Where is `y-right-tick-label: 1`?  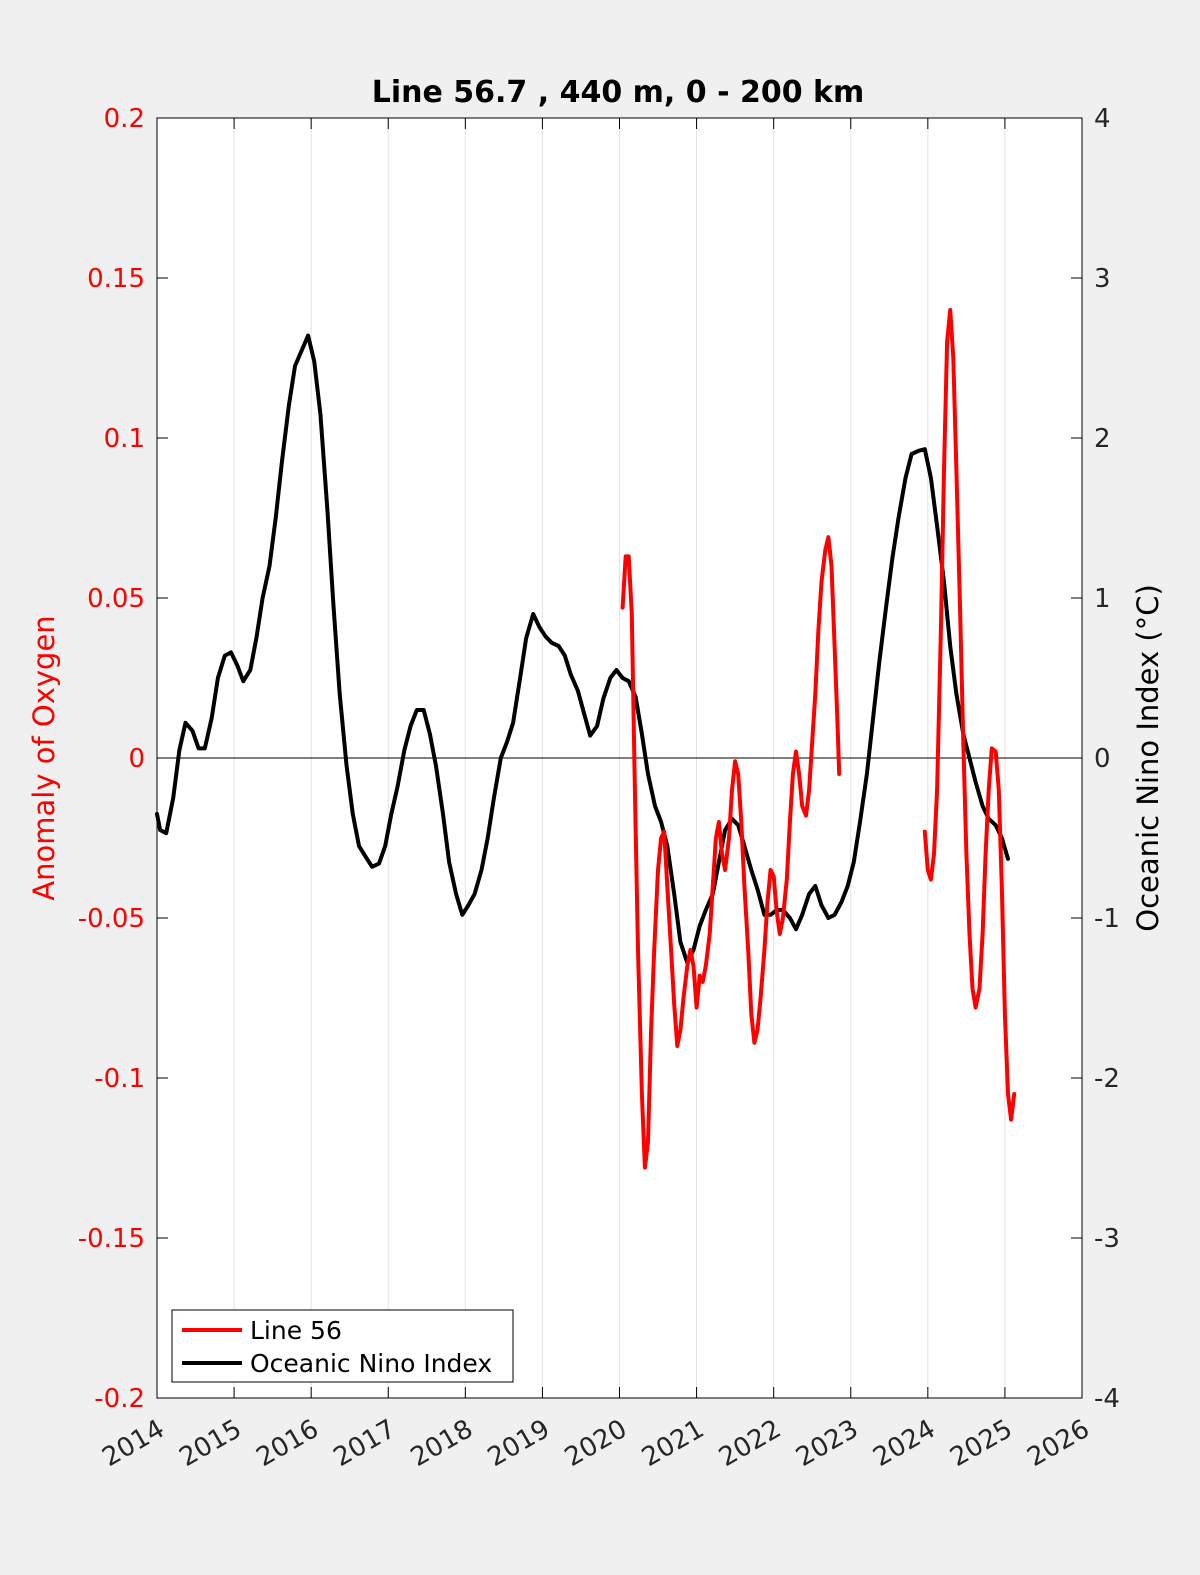 y-right-tick-label: 1 is located at coordinates (1102, 599).